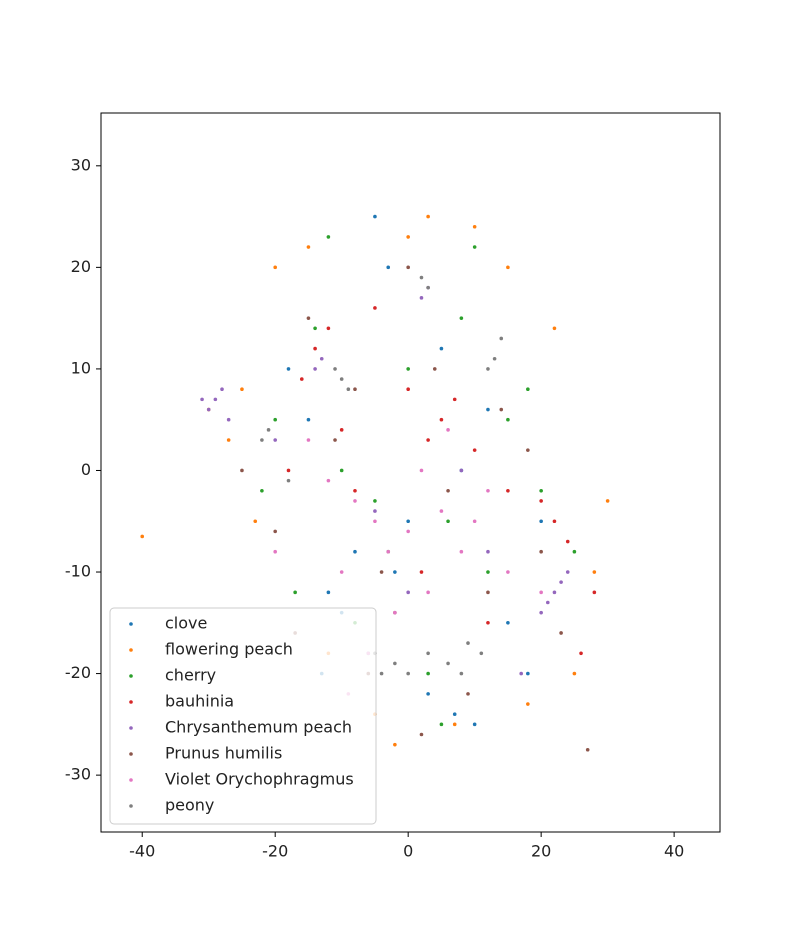  What do you see at coordinates (229, 649) in the screenshot?
I see `legend-label: flowering peach` at bounding box center [229, 649].